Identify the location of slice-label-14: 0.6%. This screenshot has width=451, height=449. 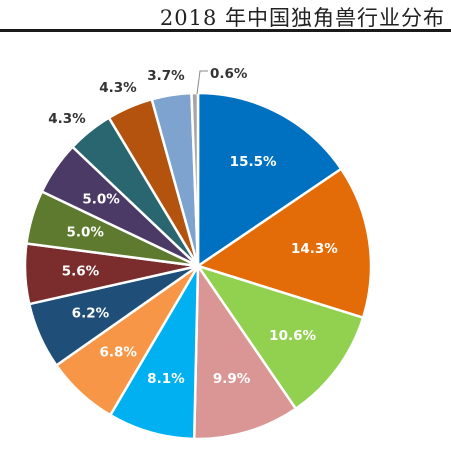
(229, 74).